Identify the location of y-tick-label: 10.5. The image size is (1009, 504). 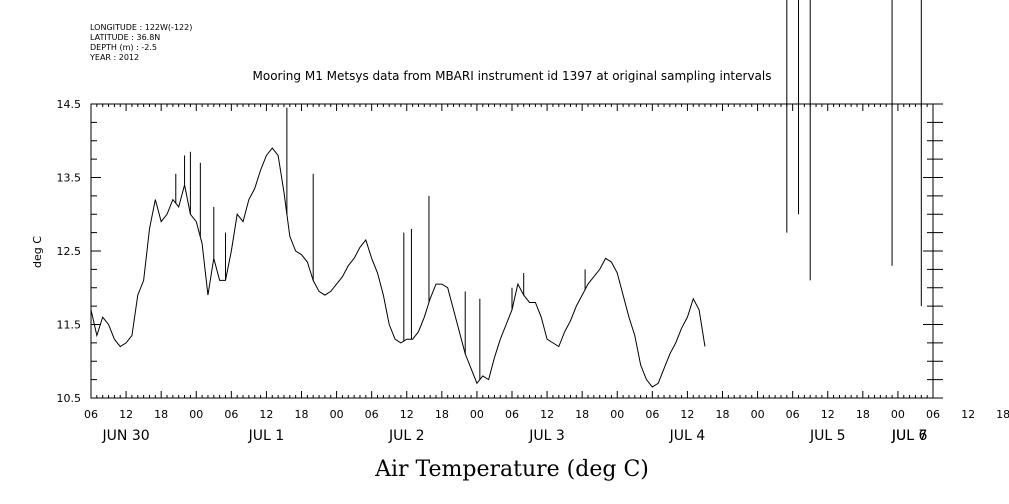
(69, 398).